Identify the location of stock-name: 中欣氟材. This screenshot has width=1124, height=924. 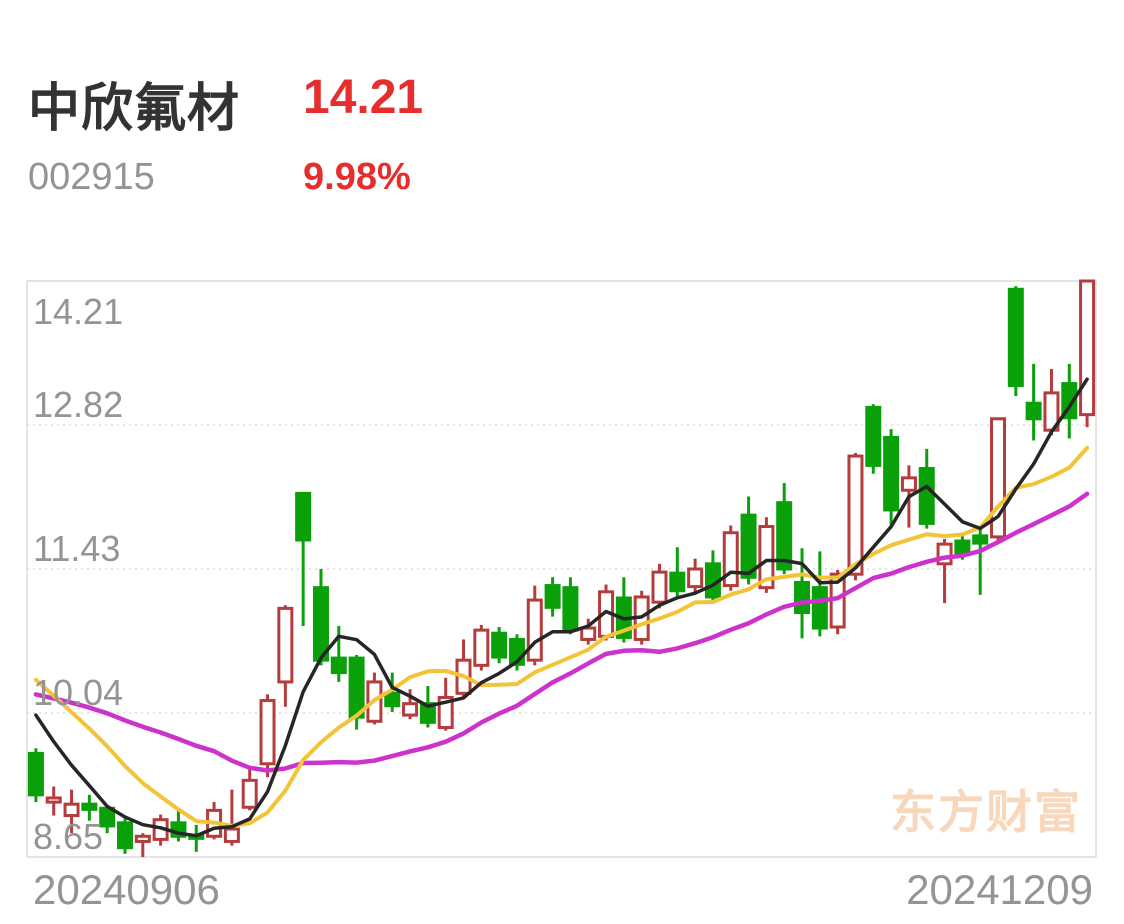
(134, 109).